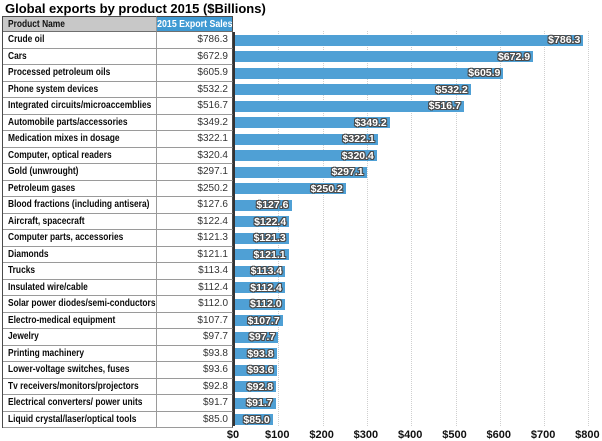 The width and height of the screenshot is (602, 441). Describe the element at coordinates (417, 337) in the screenshot. I see `bar-track: $97.7` at that location.